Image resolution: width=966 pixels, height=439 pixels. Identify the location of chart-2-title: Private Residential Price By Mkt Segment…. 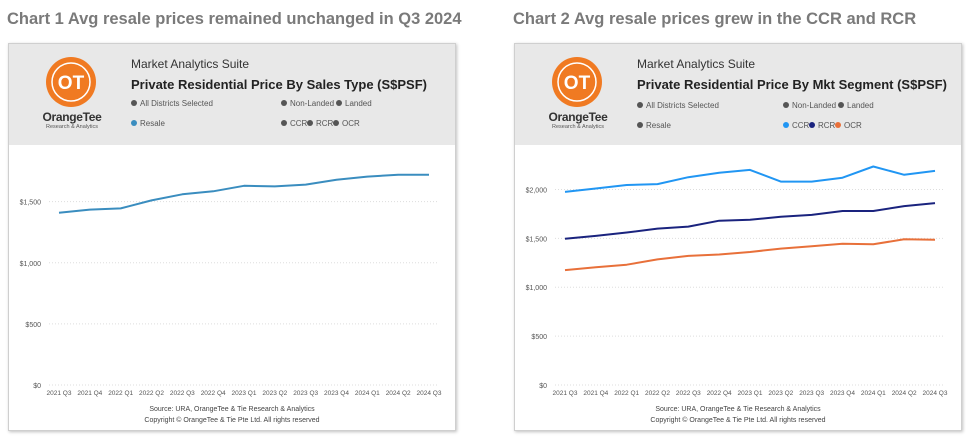
(792, 84).